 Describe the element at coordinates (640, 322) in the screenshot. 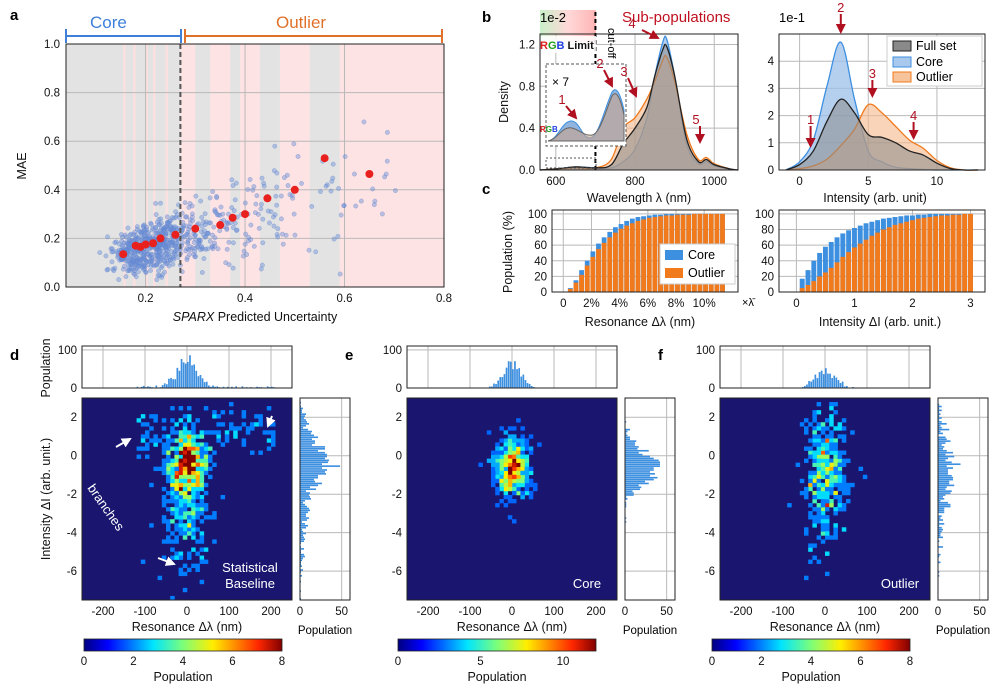

I see `cL-xlabel: Resonance Δλ (nm)` at that location.